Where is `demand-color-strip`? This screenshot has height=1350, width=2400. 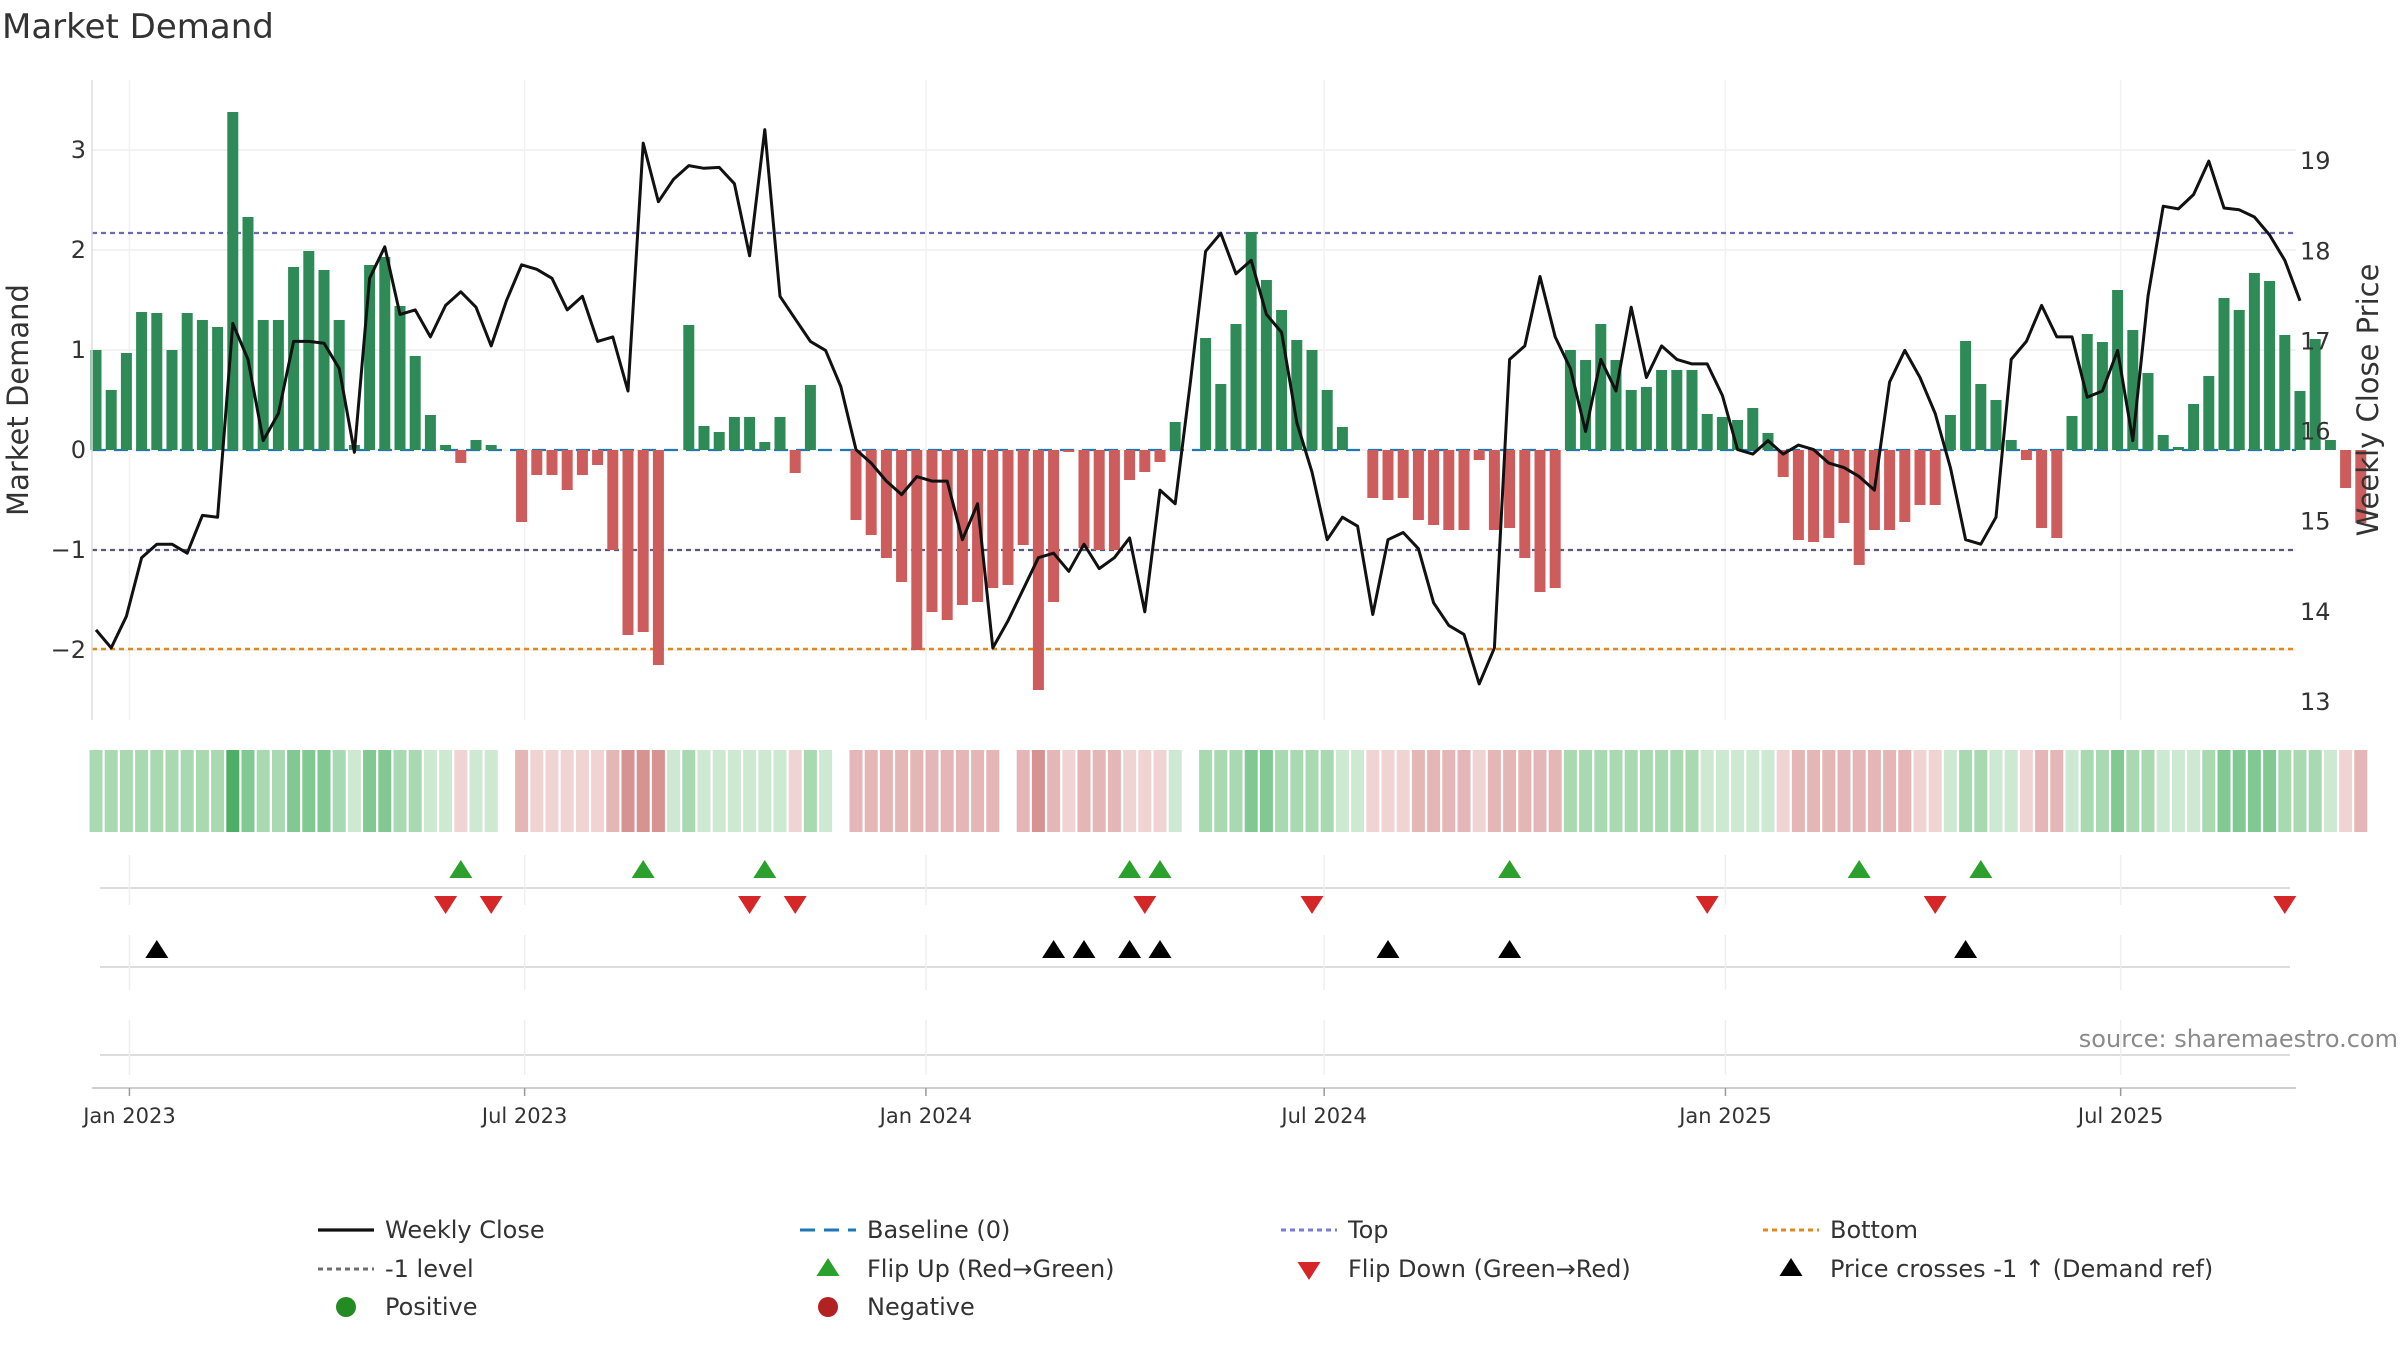 demand-color-strip is located at coordinates (1228, 791).